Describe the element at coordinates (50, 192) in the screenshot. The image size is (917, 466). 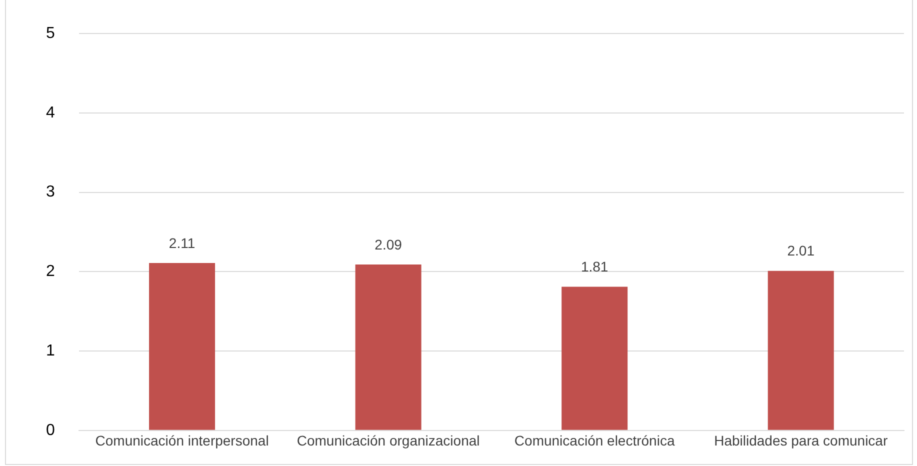
I see `y-tick-label: 3` at that location.